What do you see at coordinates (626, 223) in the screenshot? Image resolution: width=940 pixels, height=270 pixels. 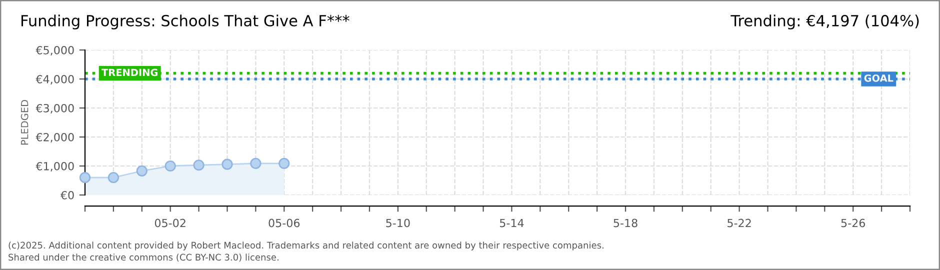 I see `x-tick-label: 5-18` at bounding box center [626, 223].